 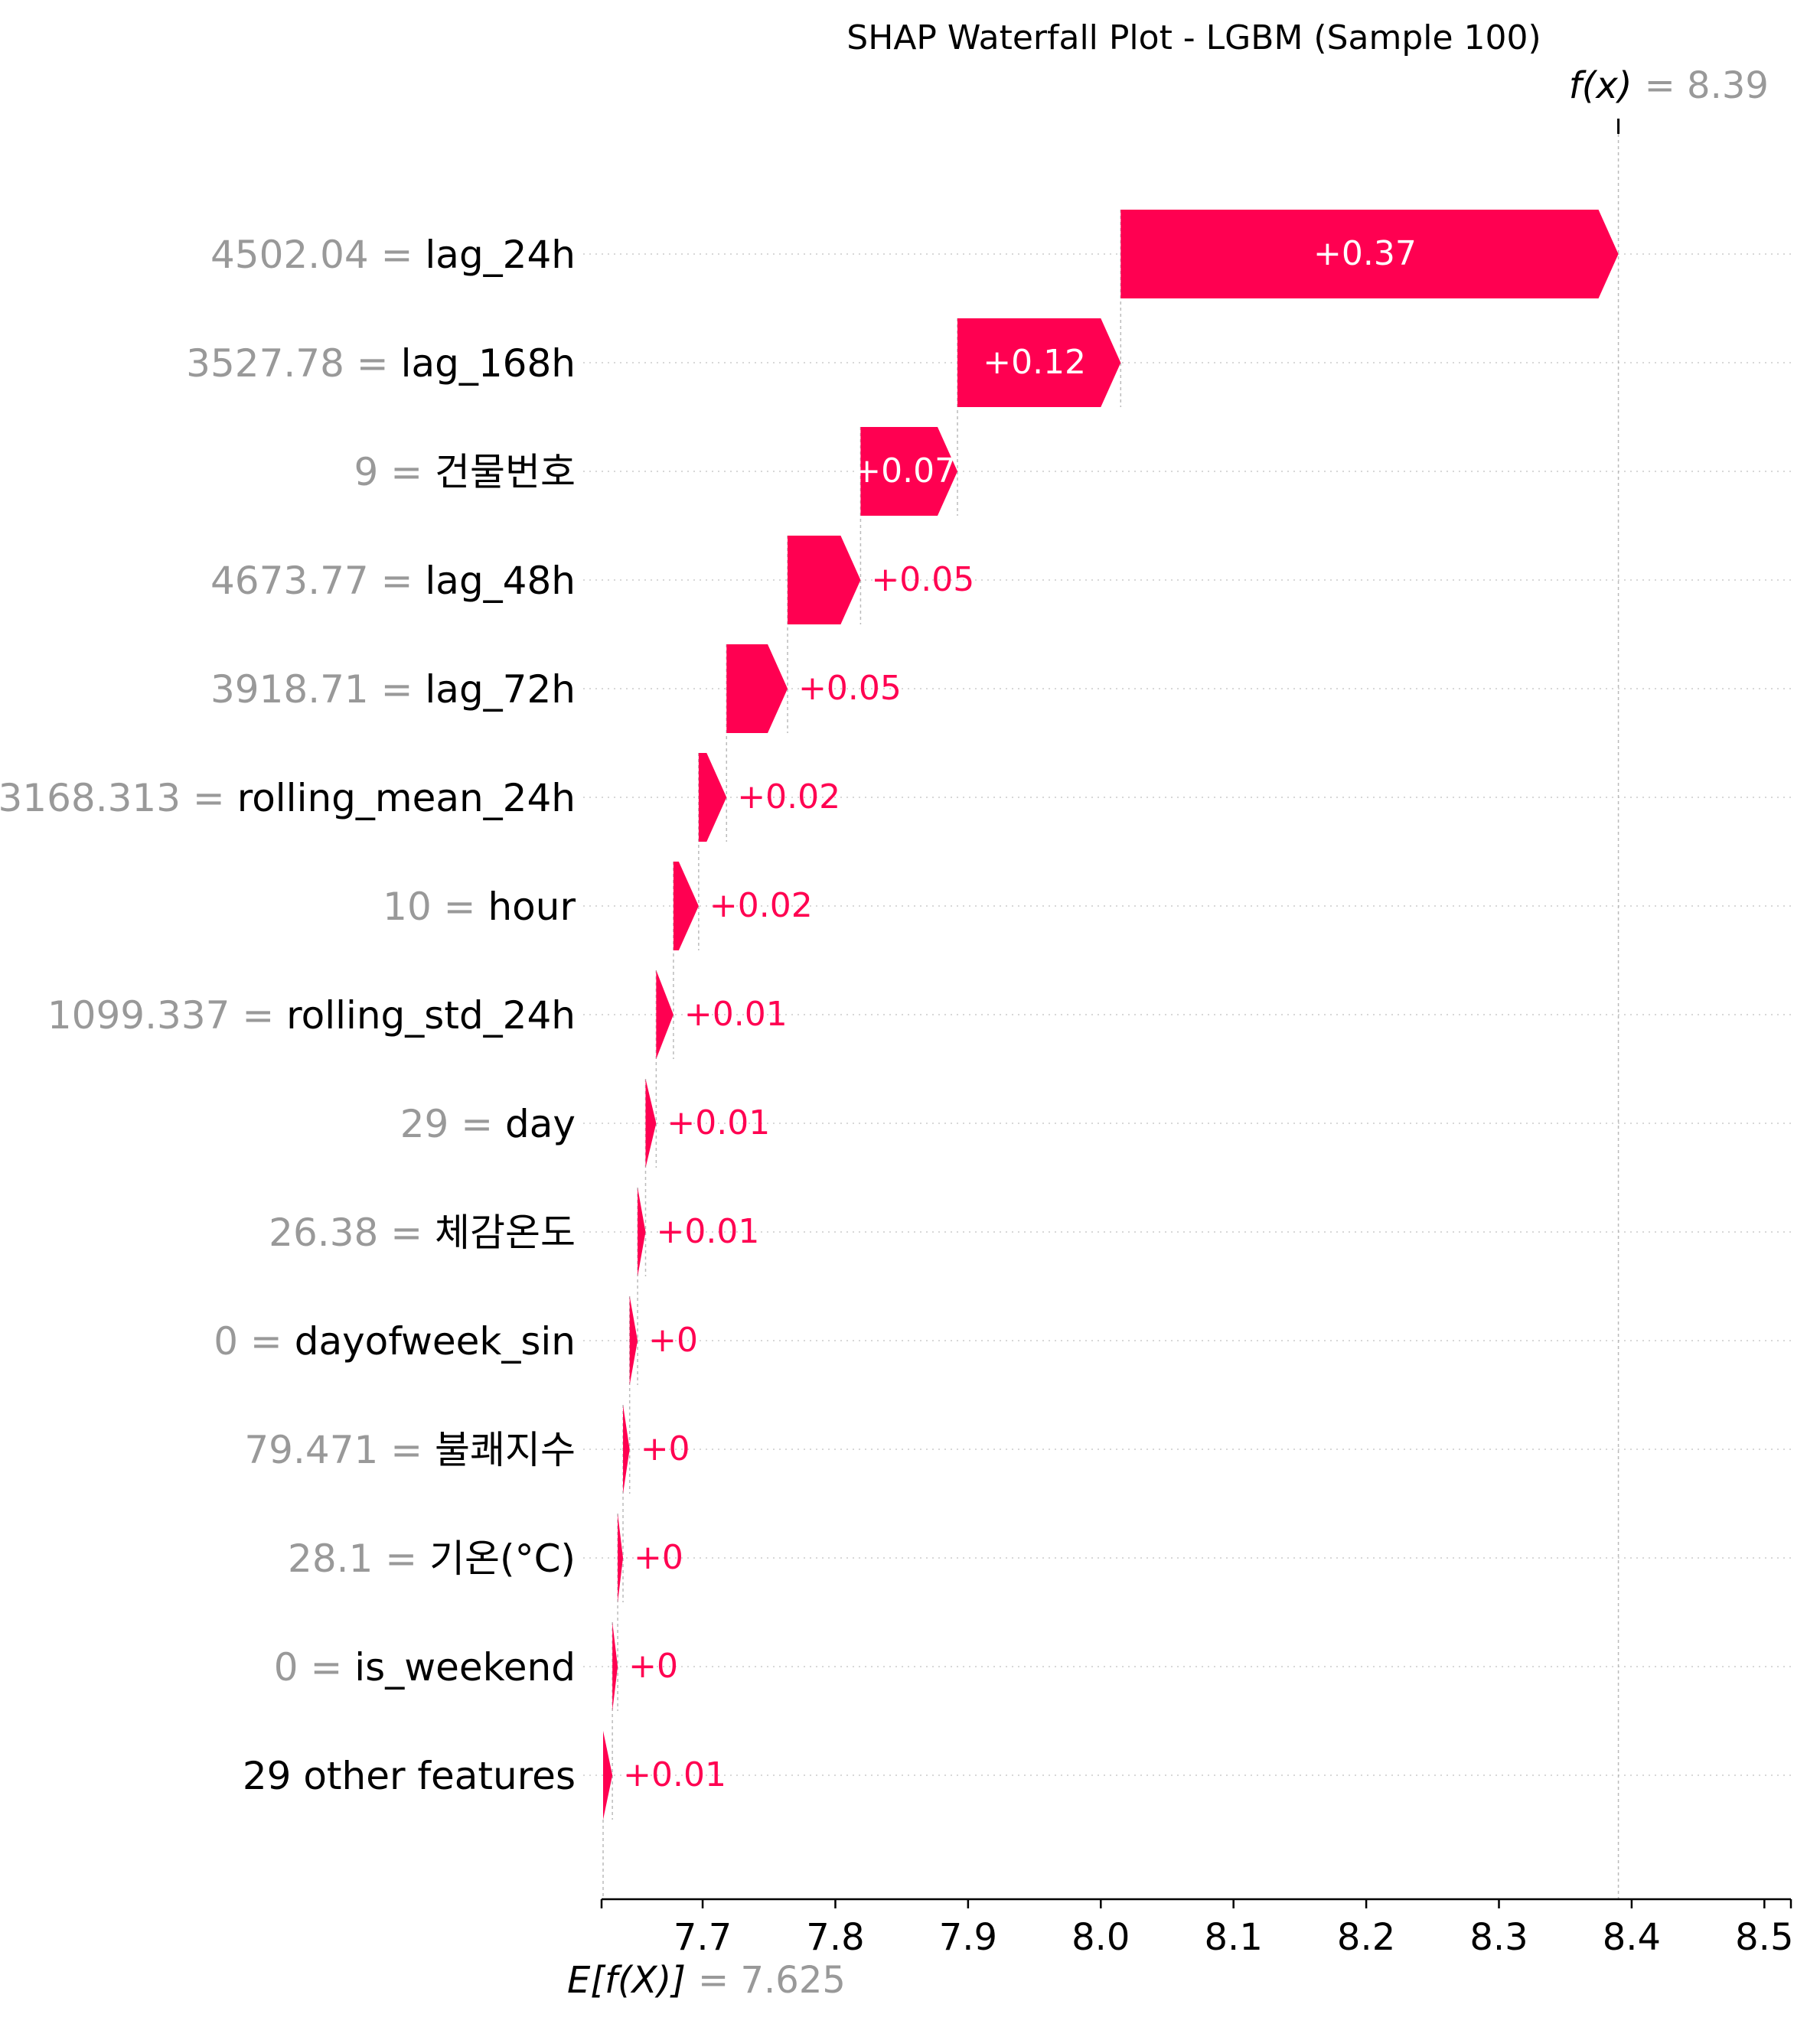 I want to click on x-tick-label: 7.8, so click(x=835, y=1937).